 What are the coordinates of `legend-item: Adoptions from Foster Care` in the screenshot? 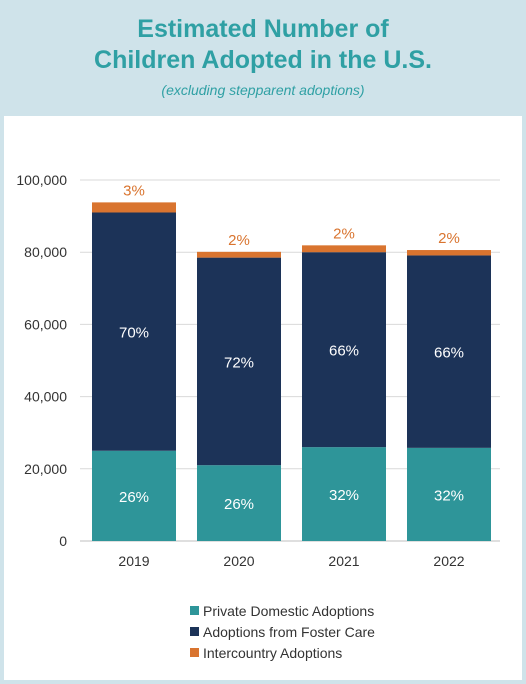 It's located at (282, 631).